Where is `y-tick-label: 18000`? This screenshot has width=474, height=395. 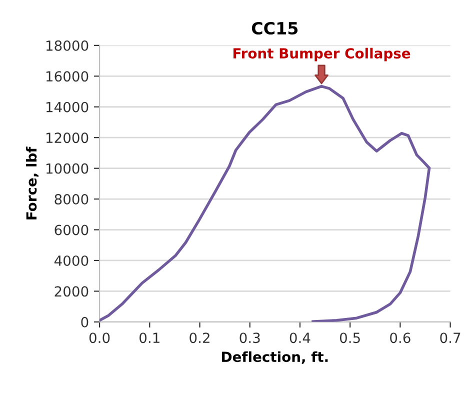
y-tick-label: 18000 is located at coordinates (67, 45).